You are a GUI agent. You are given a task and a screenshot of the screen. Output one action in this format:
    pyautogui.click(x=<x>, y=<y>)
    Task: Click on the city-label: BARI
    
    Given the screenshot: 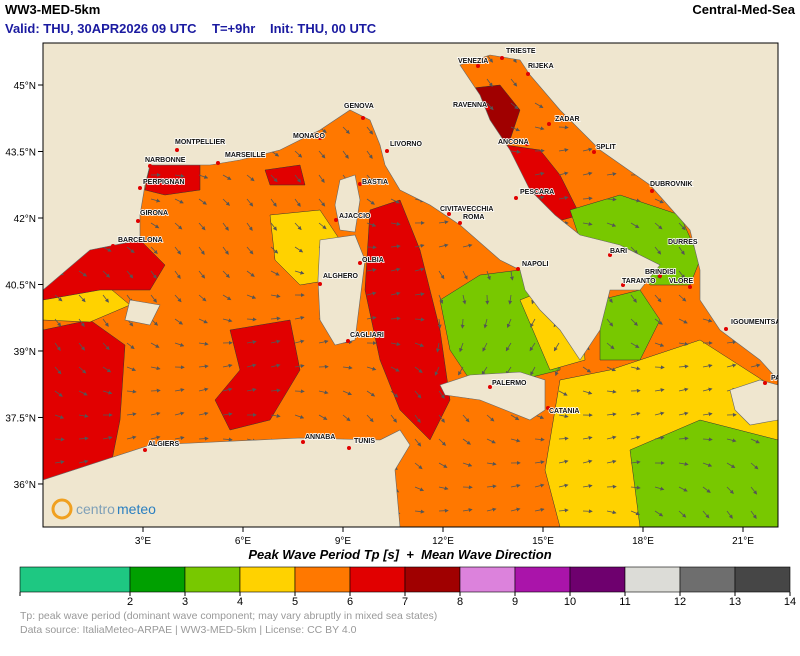 What is the action you would take?
    pyautogui.click(x=618, y=251)
    